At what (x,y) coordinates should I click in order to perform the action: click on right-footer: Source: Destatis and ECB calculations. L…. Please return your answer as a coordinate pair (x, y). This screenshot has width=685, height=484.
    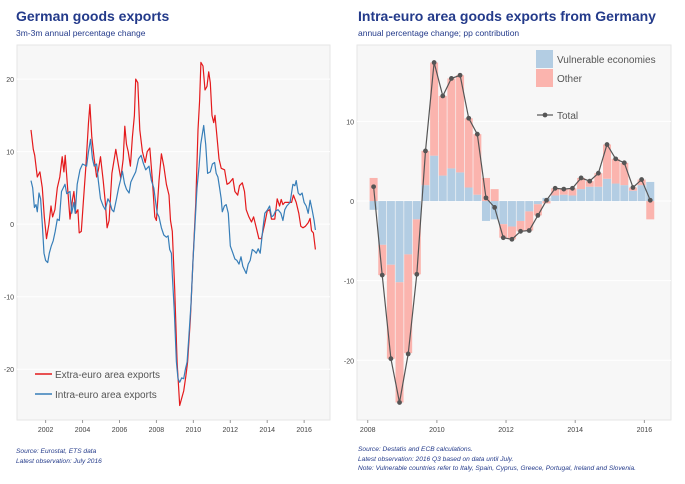
    Looking at the image, I should click on (497, 459).